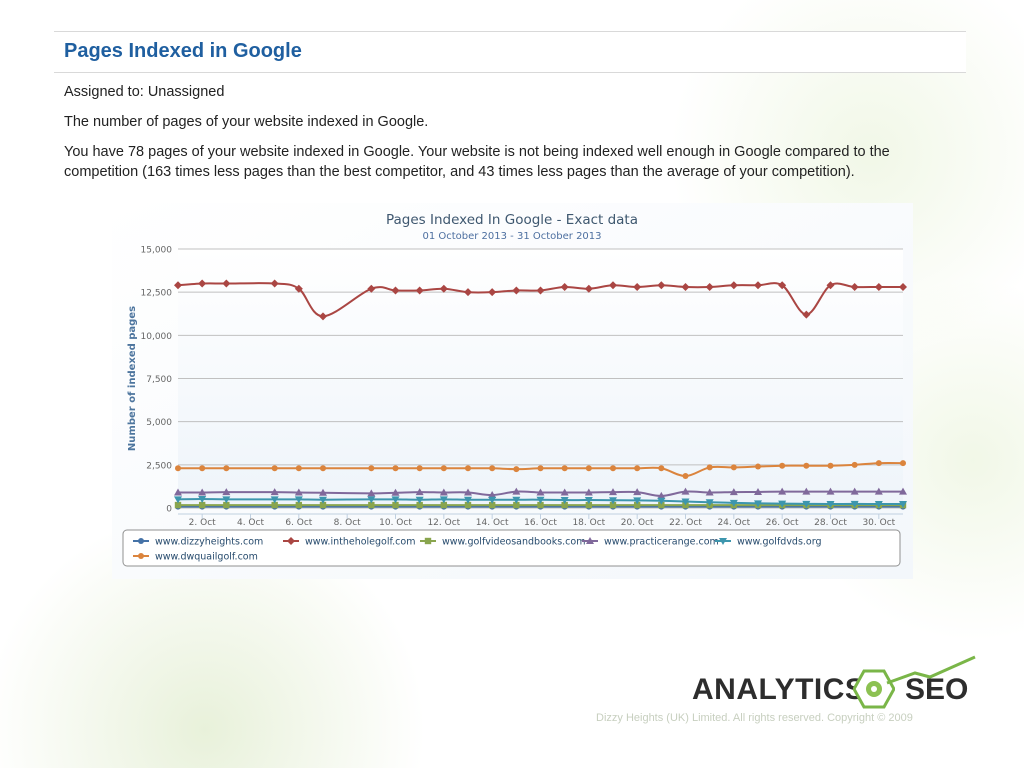 This screenshot has height=768, width=1024. I want to click on logo-swoosh-icon, so click(931, 670).